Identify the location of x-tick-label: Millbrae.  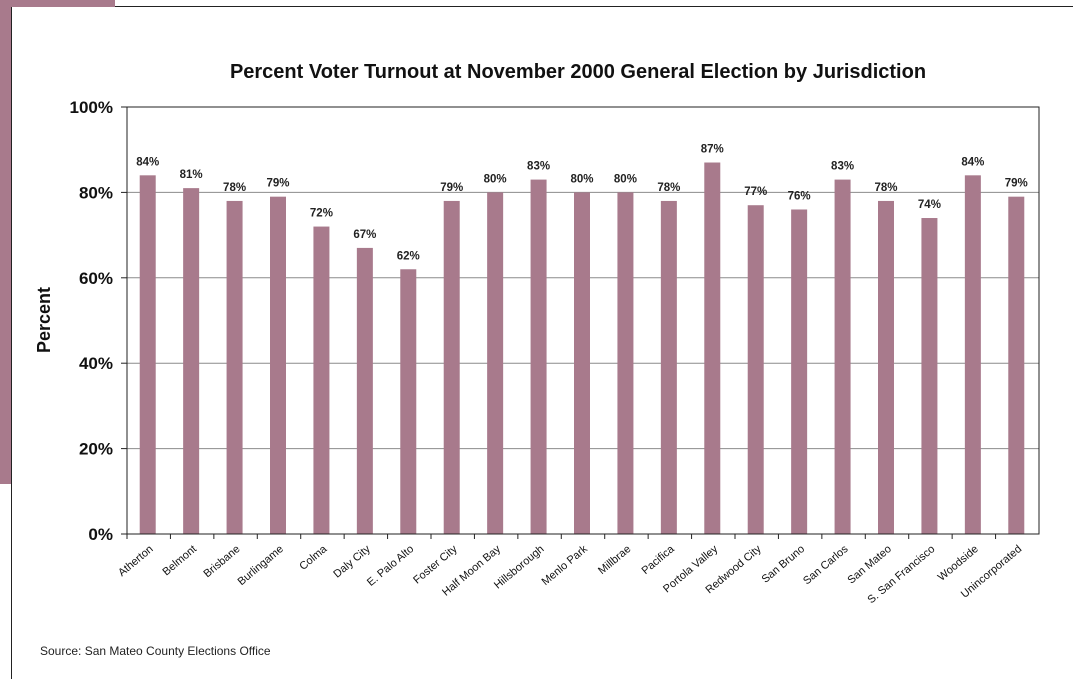
(614, 560).